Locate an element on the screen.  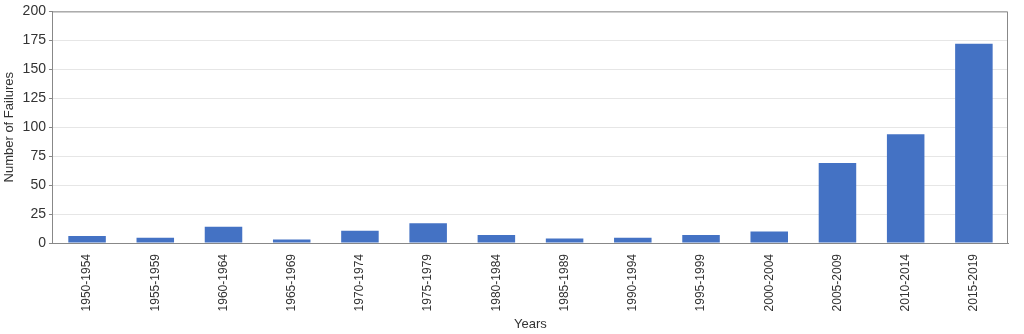
x-tick-label: 1975-1979 is located at coordinates (427, 282).